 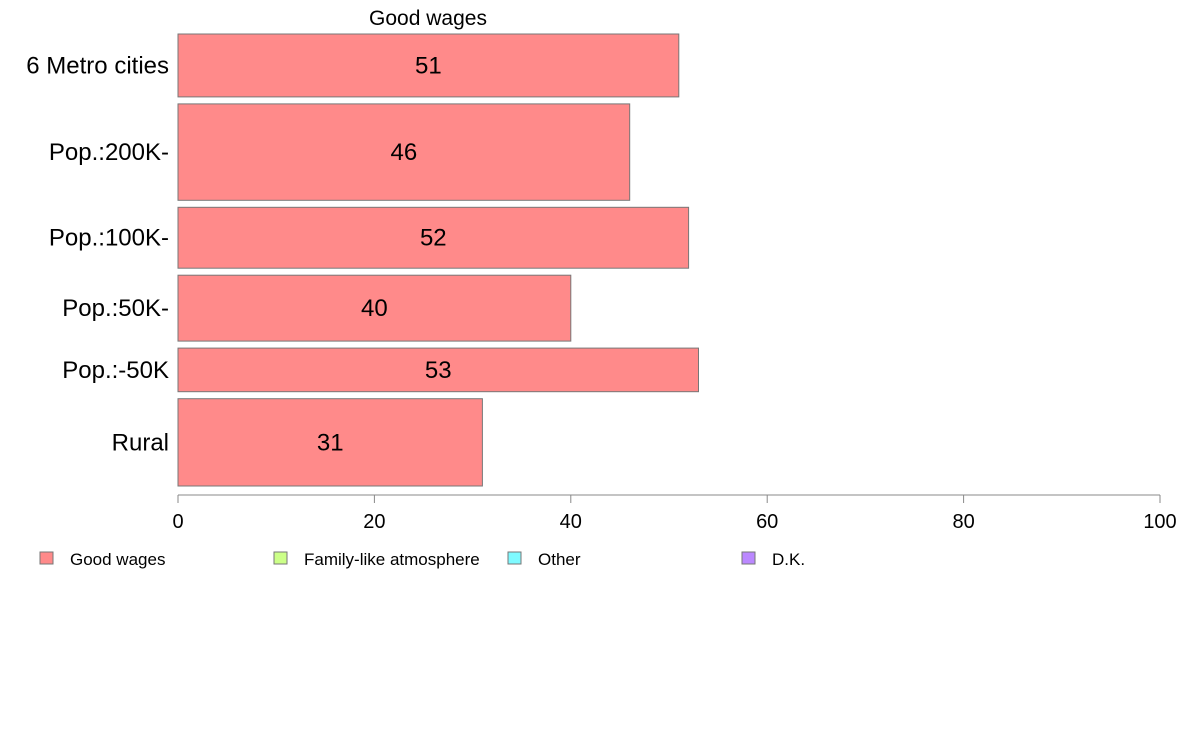 I want to click on bar-value-label: 40, so click(x=374, y=308).